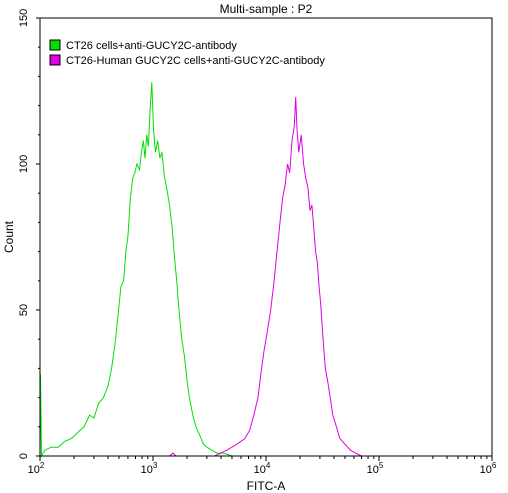 The width and height of the screenshot is (508, 493). I want to click on x-tick-label: 10³, so click(149, 468).